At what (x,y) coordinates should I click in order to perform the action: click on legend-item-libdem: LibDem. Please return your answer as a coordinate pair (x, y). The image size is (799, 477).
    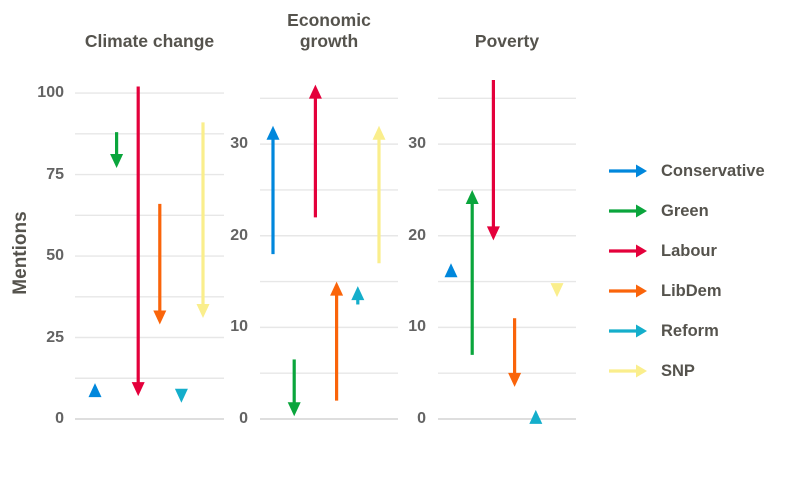
    Looking at the image, I should click on (686, 291).